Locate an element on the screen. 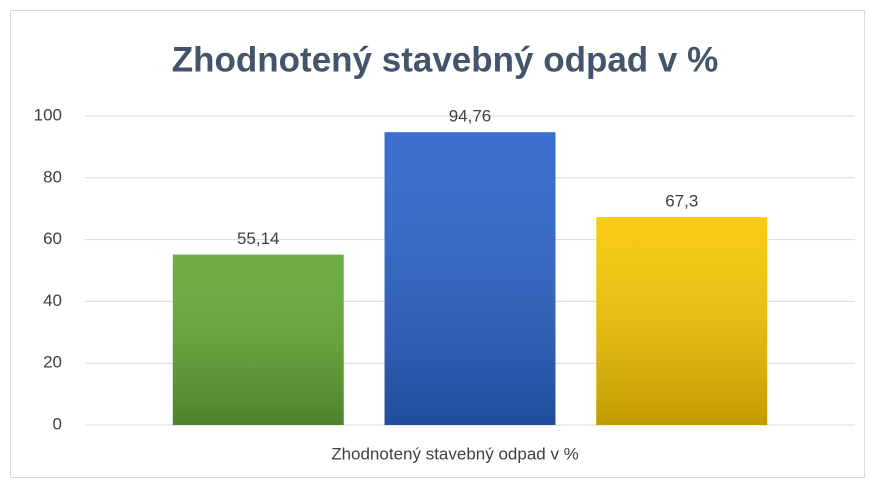 The image size is (873, 480). y-tick-label: 60 is located at coordinates (52, 238).